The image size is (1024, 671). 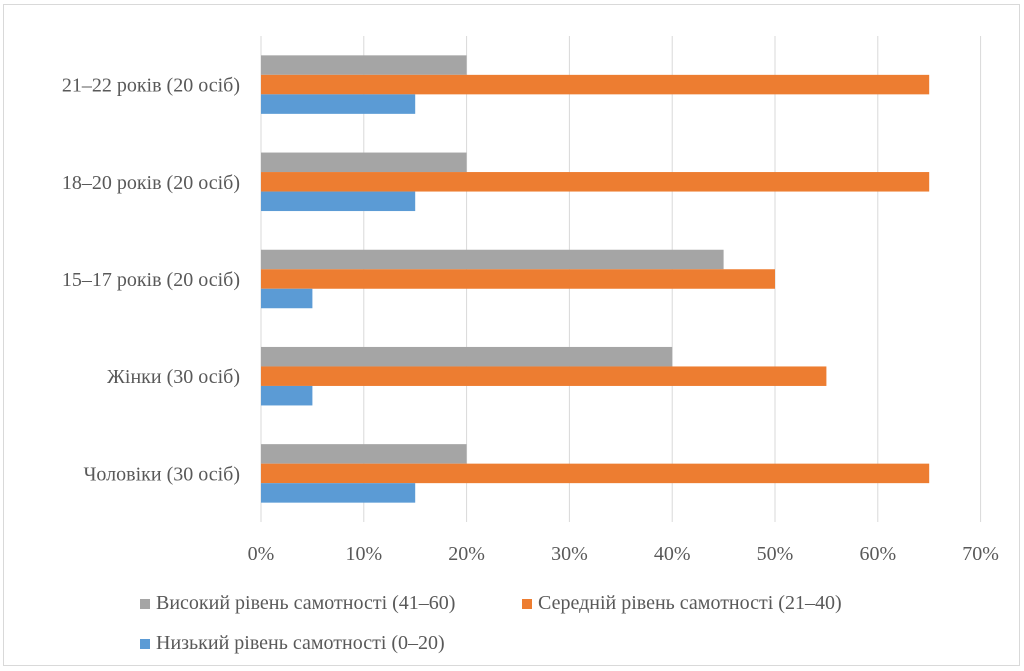 What do you see at coordinates (569, 554) in the screenshot?
I see `x-tick-label: 30%` at bounding box center [569, 554].